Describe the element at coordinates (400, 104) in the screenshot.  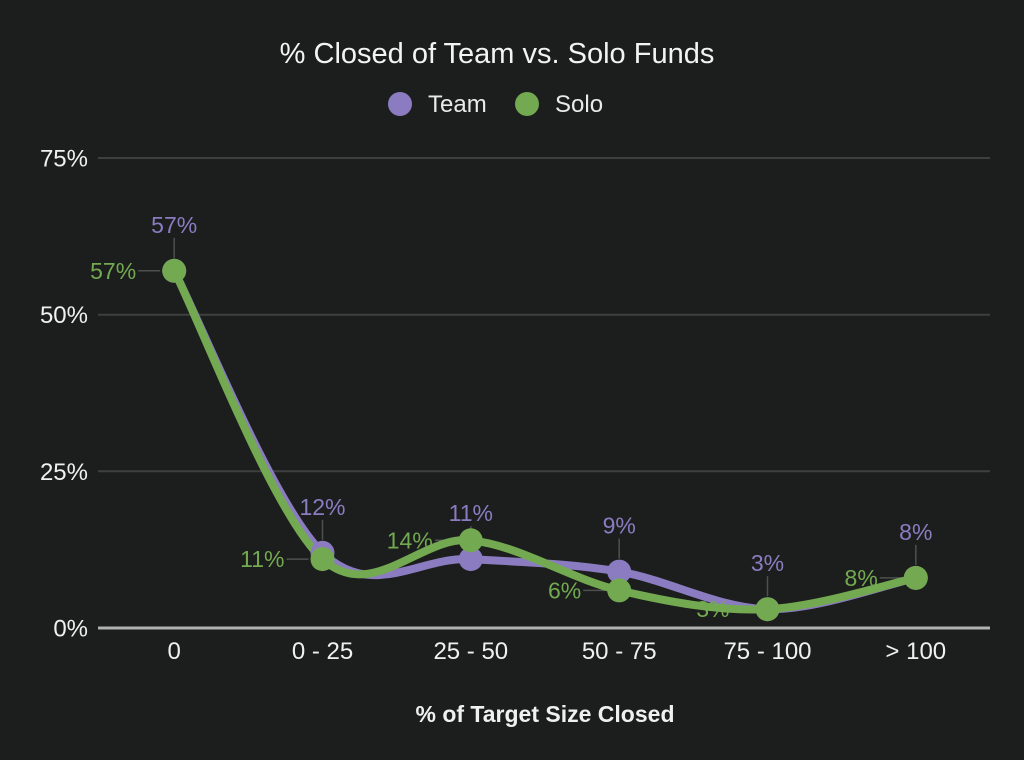
I see `legend-swatch-team` at that location.